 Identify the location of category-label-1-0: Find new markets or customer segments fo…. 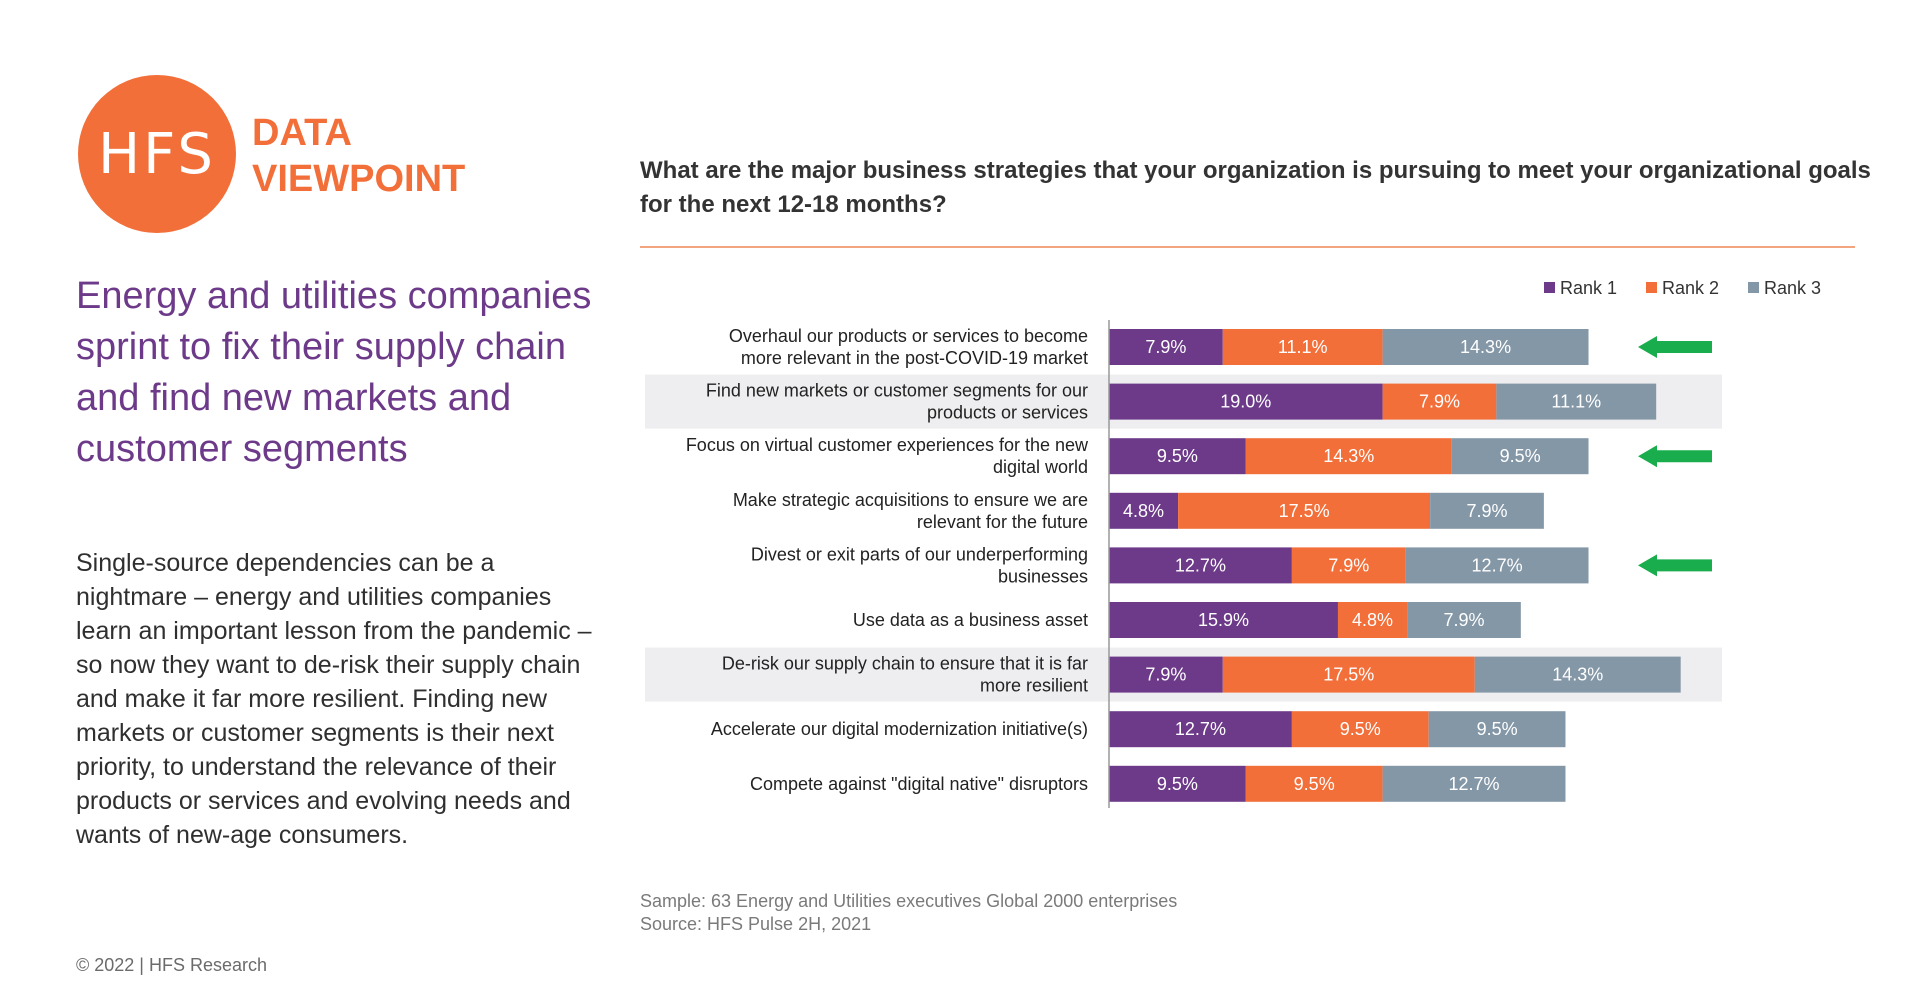
(897, 391).